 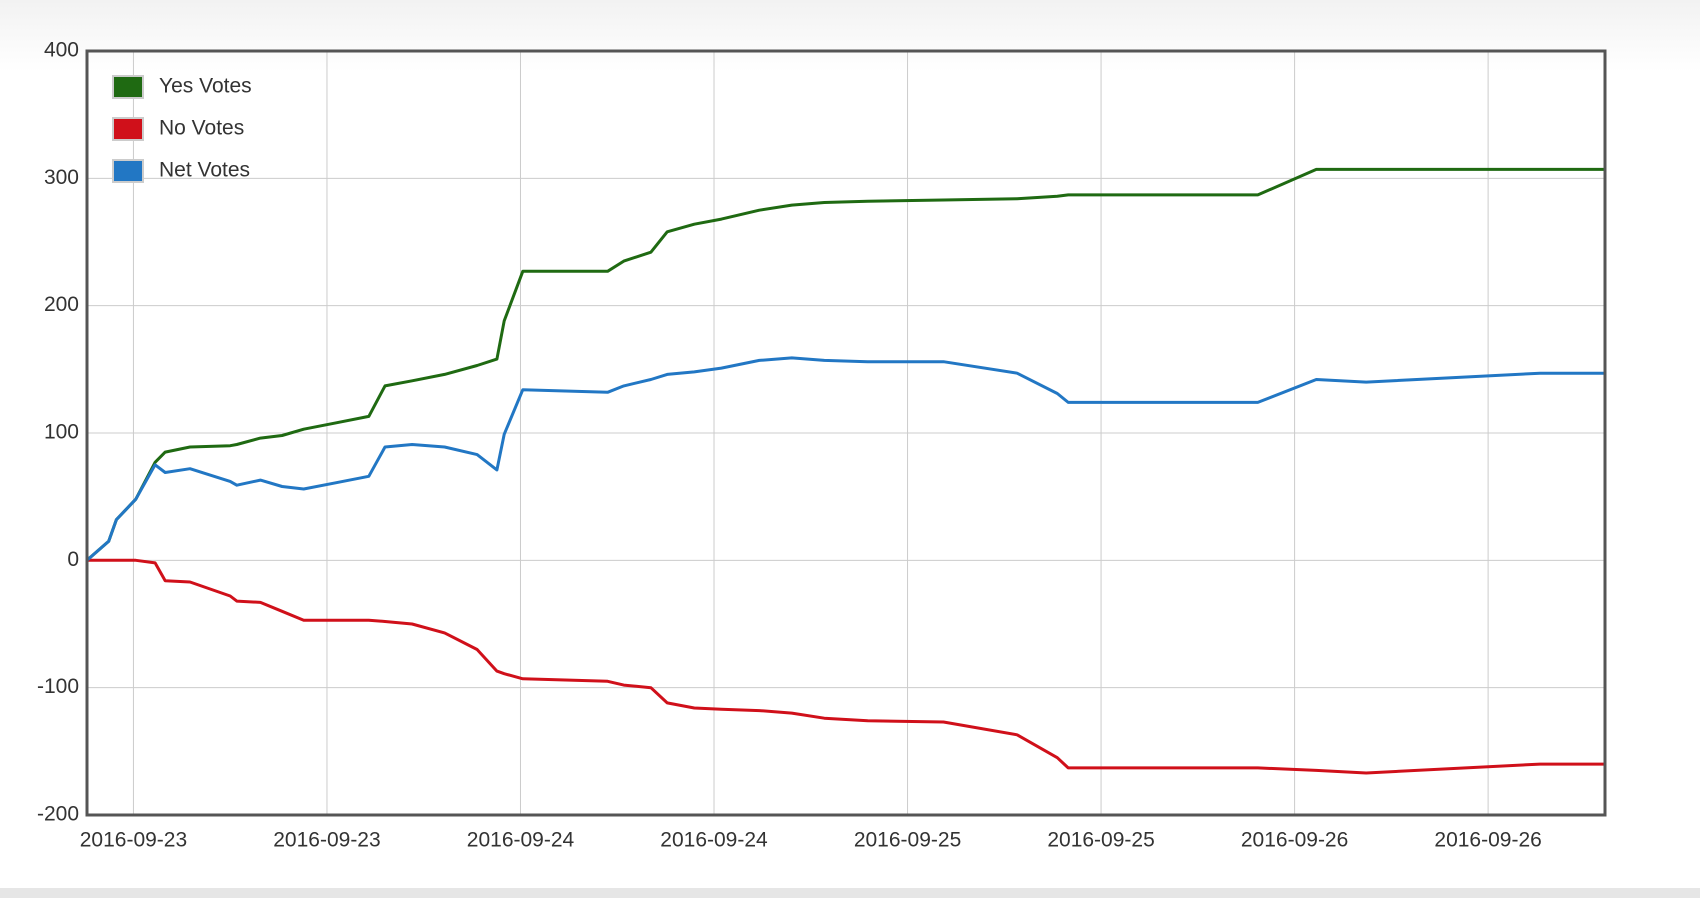 I want to click on y-tick-label: 0, so click(x=73, y=559).